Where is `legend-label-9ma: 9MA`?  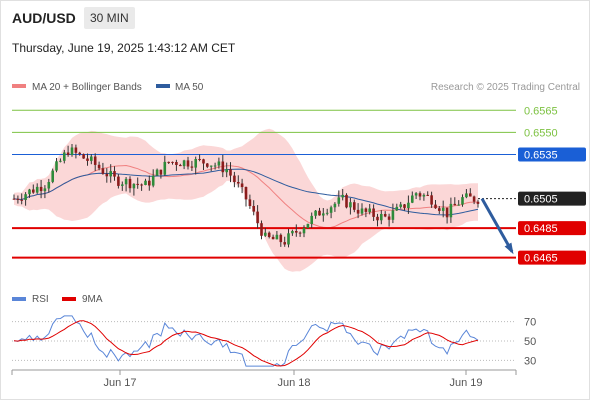 legend-label-9ma: 9MA is located at coordinates (92, 299).